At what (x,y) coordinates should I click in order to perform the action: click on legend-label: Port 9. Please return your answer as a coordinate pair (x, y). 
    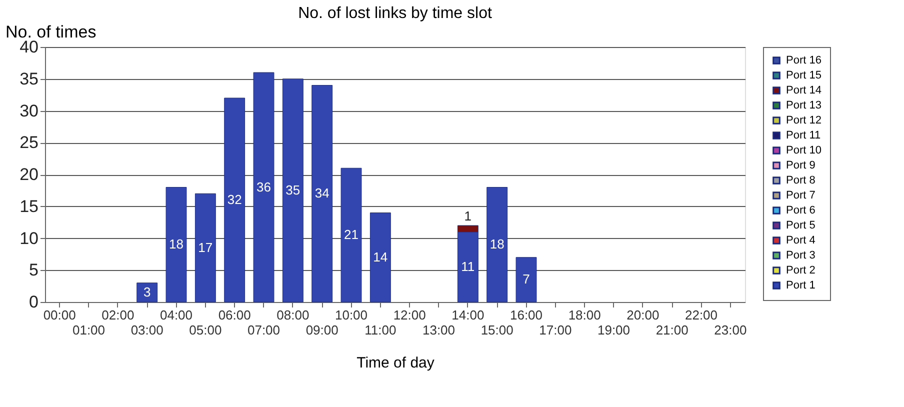
    Looking at the image, I should click on (801, 166).